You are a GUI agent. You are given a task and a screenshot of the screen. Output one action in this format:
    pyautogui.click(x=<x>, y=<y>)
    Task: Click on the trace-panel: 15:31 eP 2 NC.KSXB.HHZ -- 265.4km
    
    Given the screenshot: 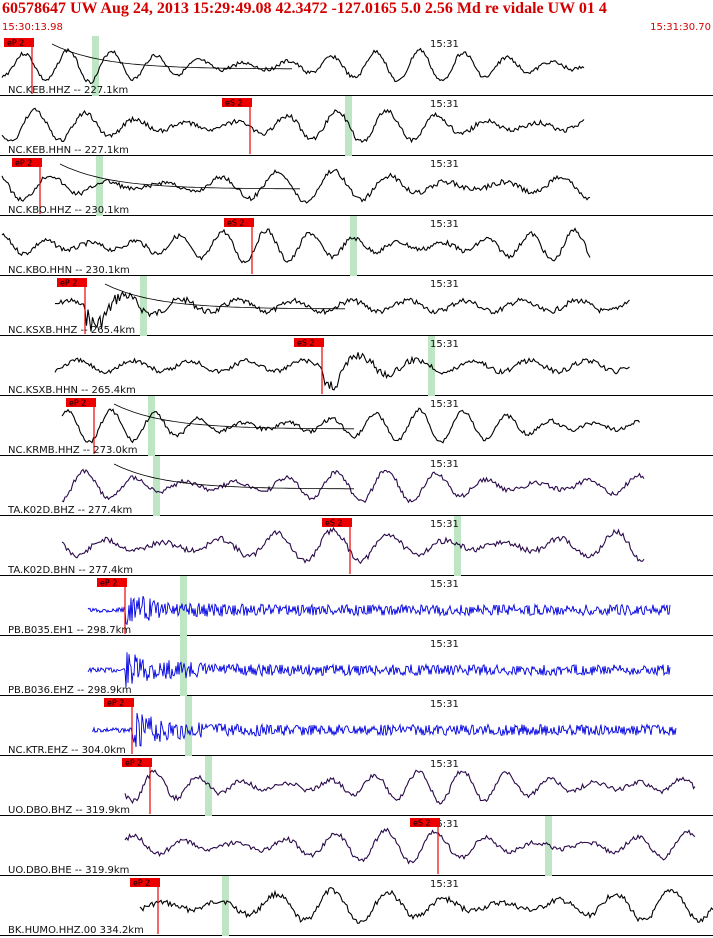 What is the action you would take?
    pyautogui.click(x=356, y=306)
    